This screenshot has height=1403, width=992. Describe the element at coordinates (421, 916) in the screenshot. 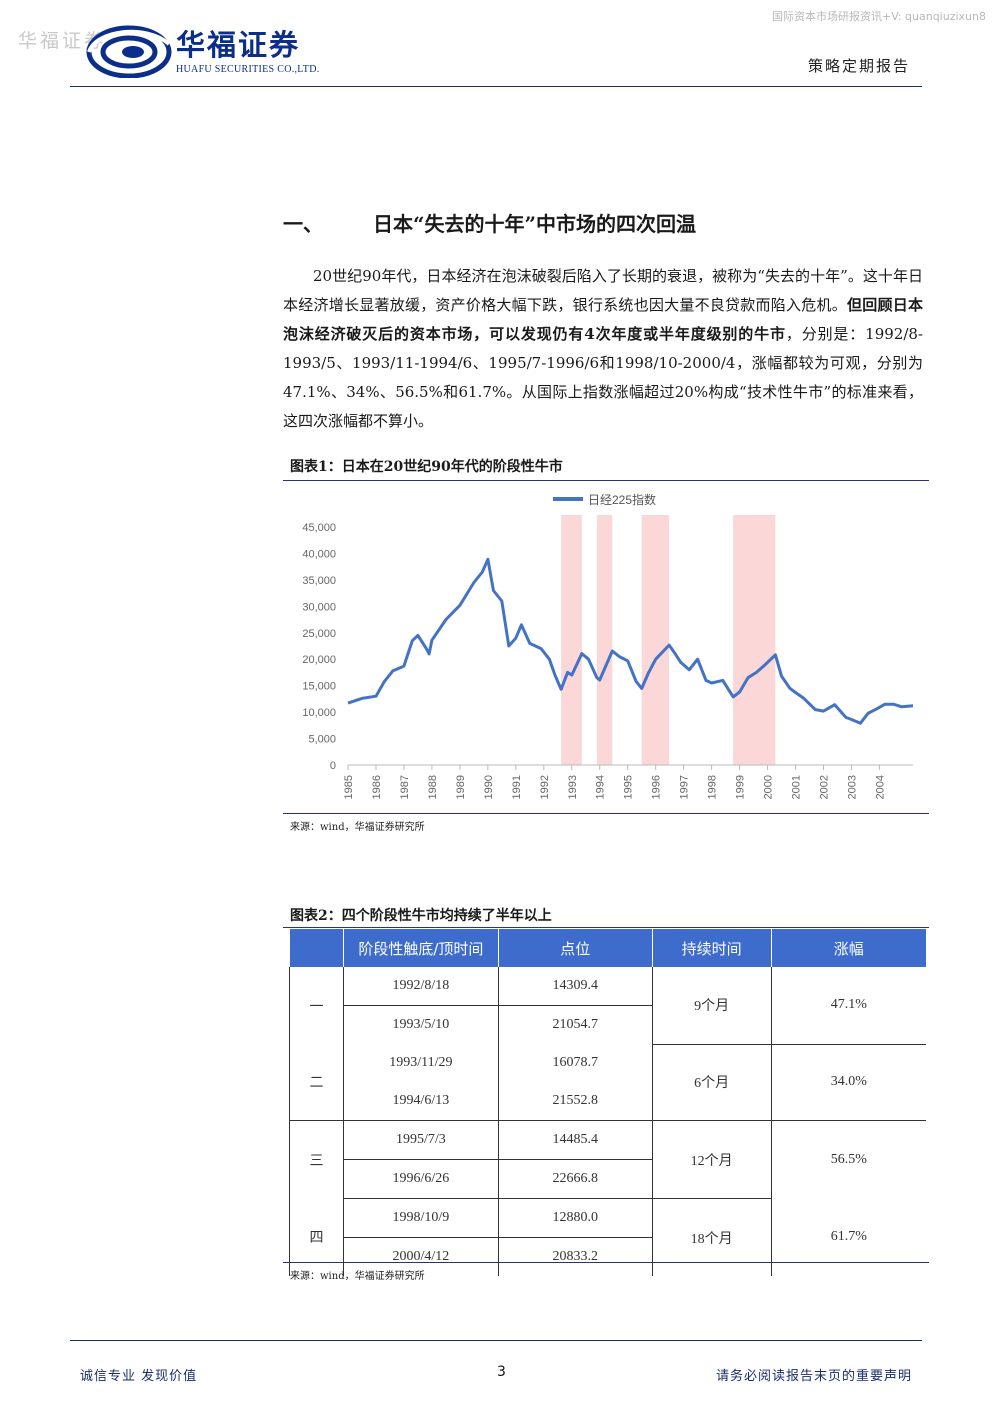

I see `figure2-title: 图表2：四个阶段性牛市均持续了半年以上` at that location.